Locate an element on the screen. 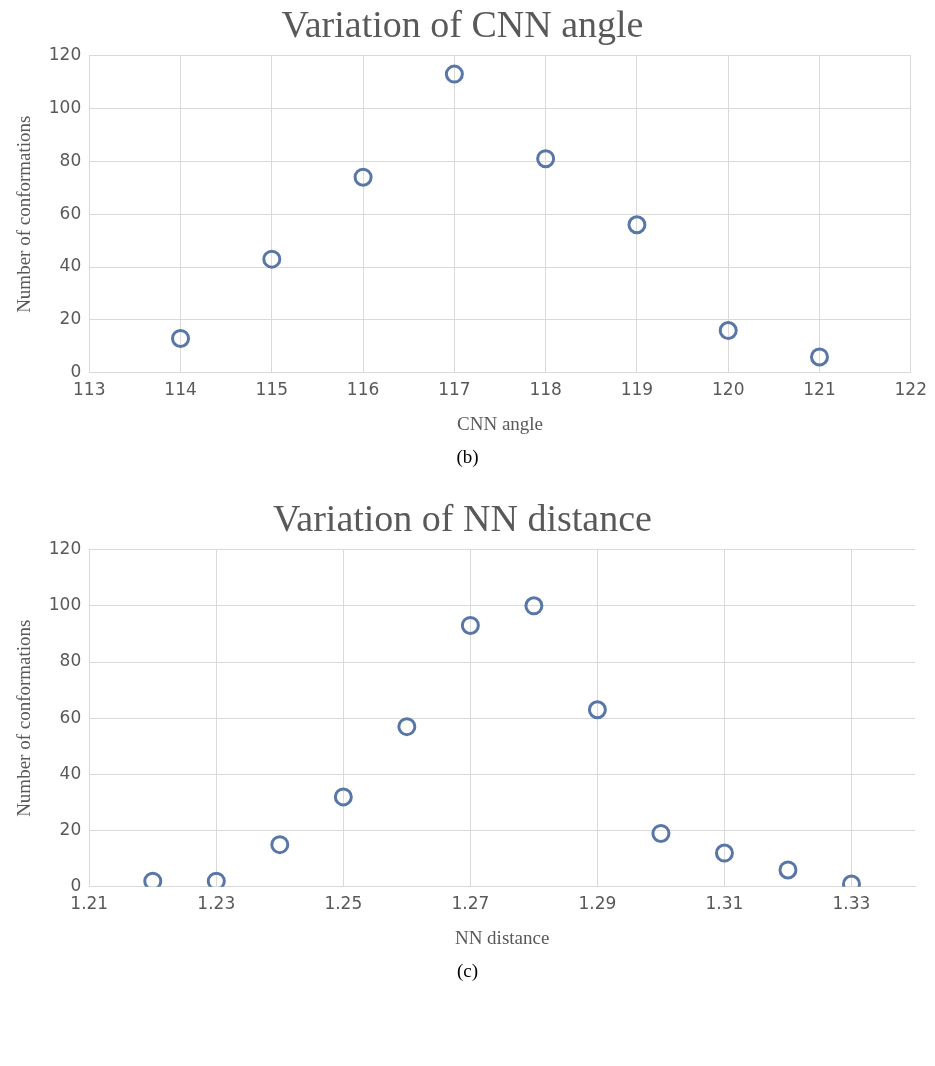  x-tick-label: 117 is located at coordinates (454, 389).